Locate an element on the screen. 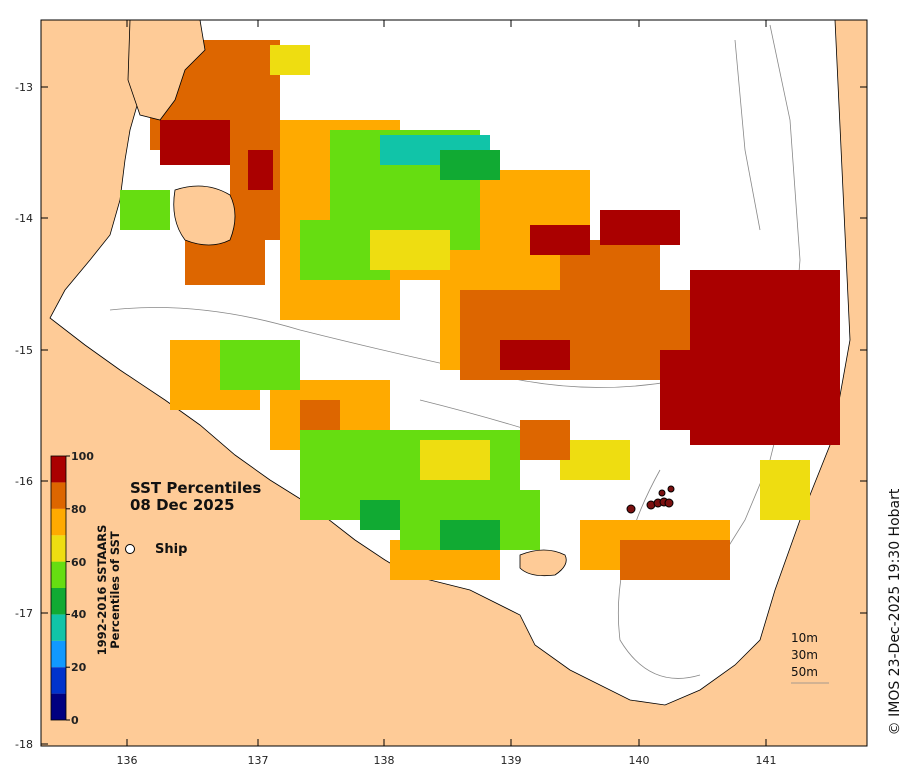  ship-track is located at coordinates (650, 499).